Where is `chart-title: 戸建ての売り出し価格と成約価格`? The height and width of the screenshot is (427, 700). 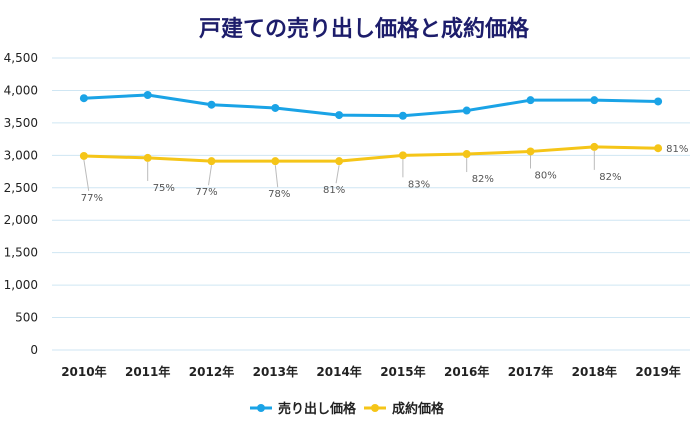 chart-title: 戸建ての売り出し価格と成約価格 is located at coordinates (364, 29).